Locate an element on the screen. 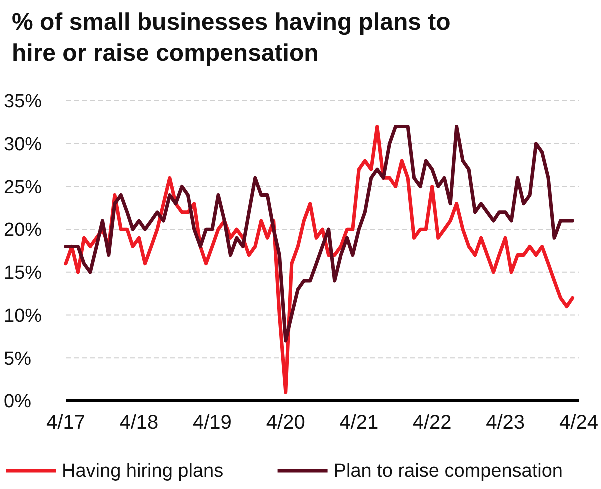  y-tick-label: 35% is located at coordinates (23, 102).